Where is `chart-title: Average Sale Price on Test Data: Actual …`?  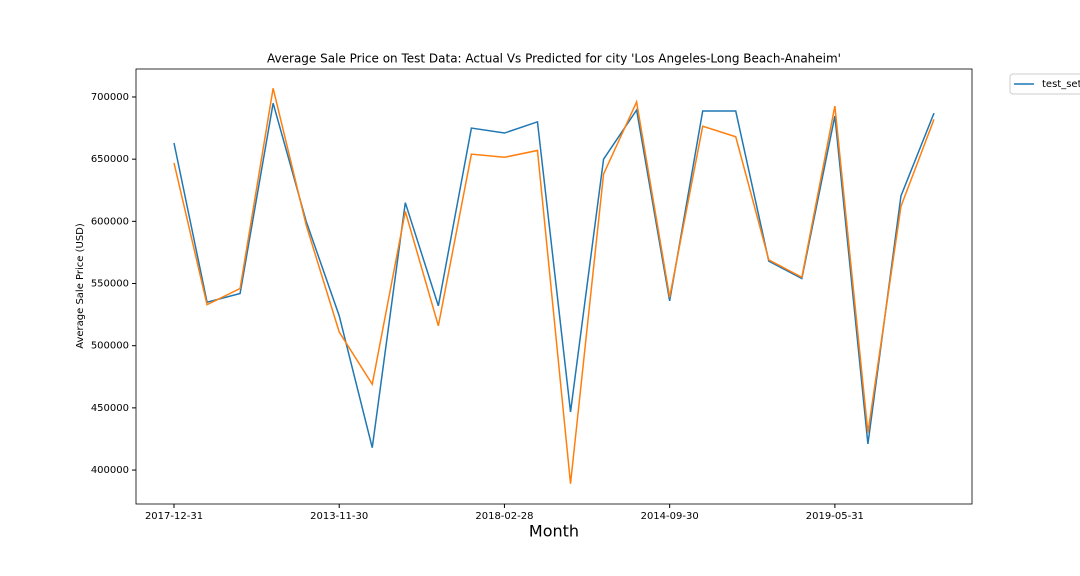 chart-title: Average Sale Price on Test Data: Actual … is located at coordinates (554, 59).